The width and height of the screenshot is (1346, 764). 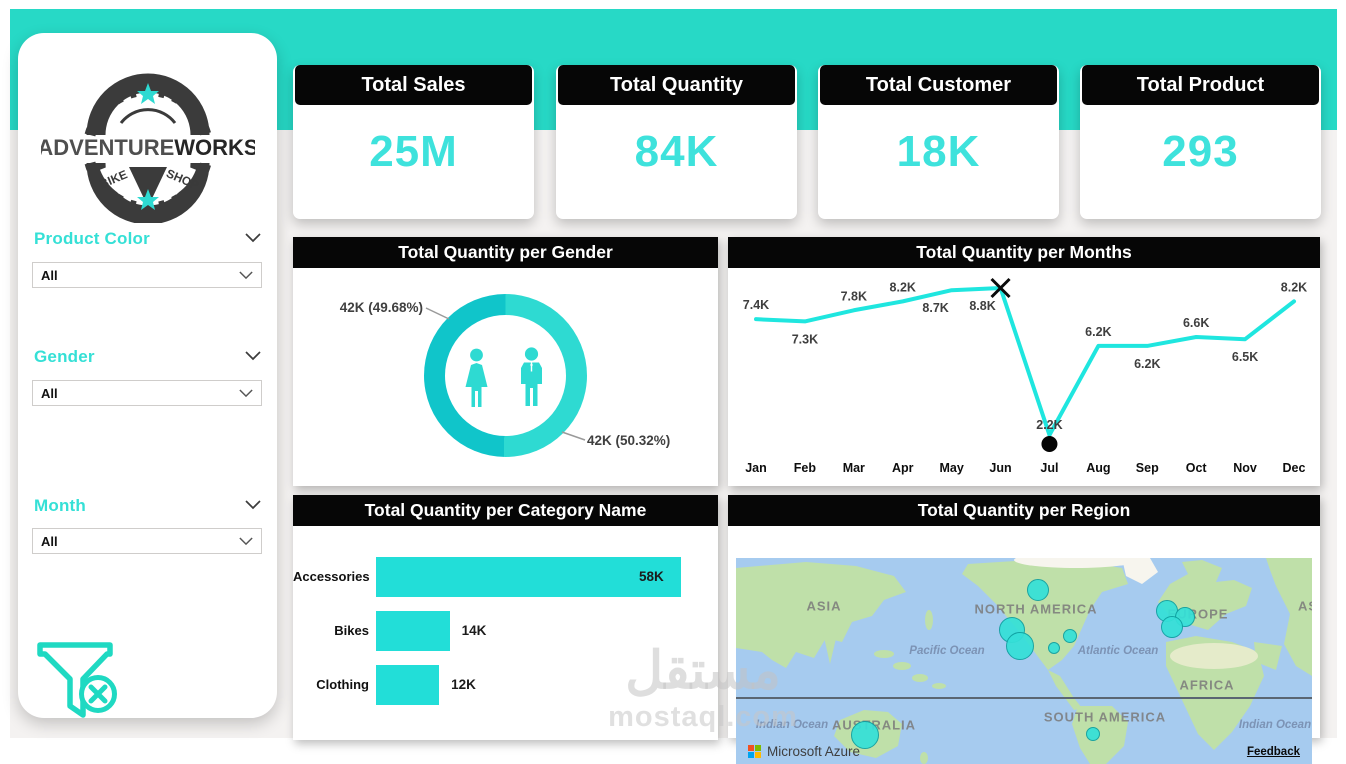 What do you see at coordinates (1196, 323) in the screenshot?
I see `data-label: 6.6K` at bounding box center [1196, 323].